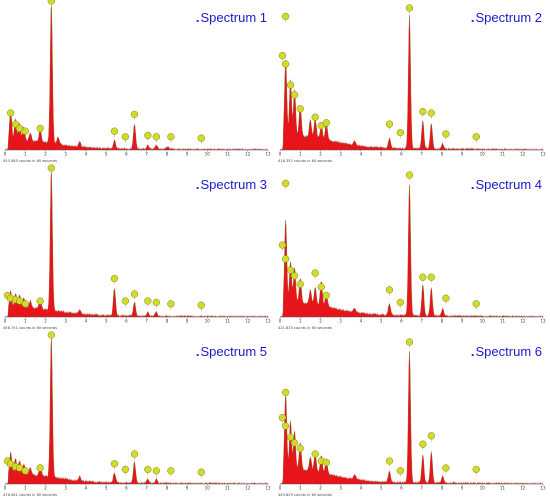 The height and width of the screenshot is (502, 550). I want to click on spectrum-halo, so click(136, 244).